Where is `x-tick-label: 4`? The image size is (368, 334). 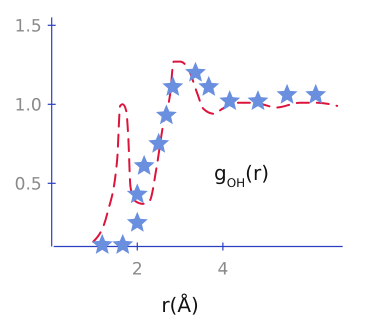
x-tick-label: 4 is located at coordinates (222, 270).